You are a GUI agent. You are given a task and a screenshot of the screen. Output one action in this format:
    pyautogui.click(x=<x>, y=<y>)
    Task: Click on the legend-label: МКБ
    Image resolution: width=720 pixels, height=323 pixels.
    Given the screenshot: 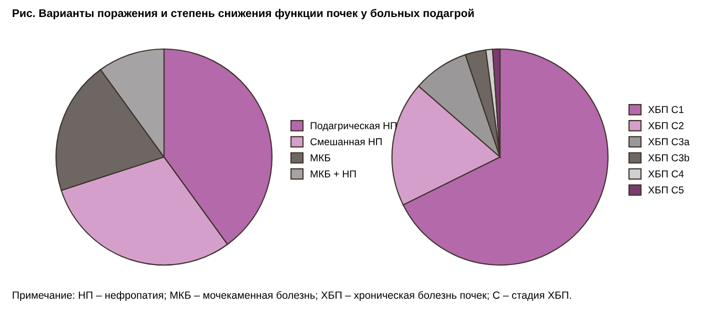 What is the action you would take?
    pyautogui.click(x=320, y=158)
    